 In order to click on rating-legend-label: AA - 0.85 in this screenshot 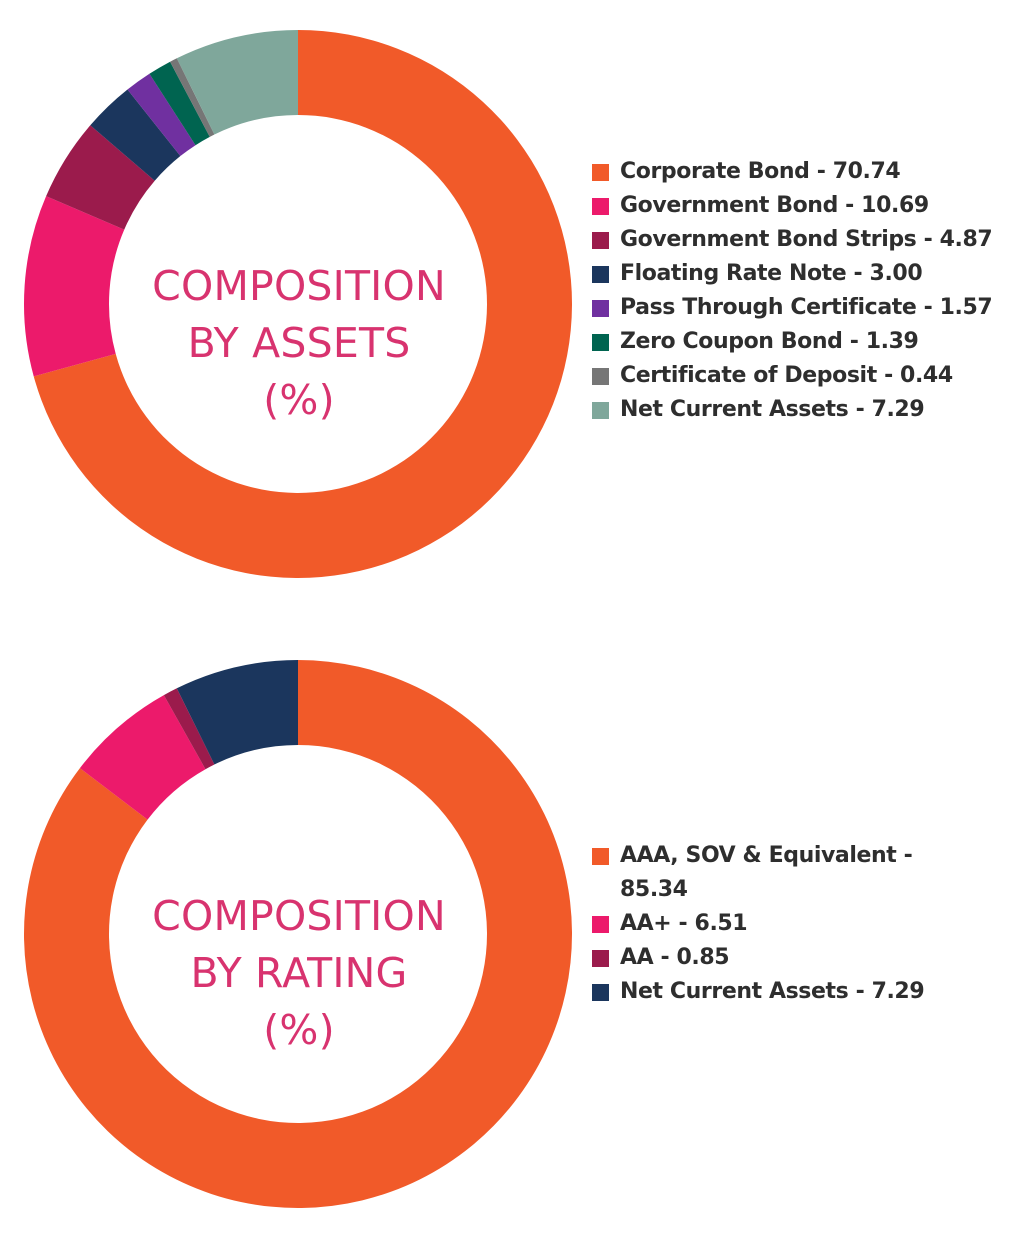, I will do `click(675, 957)`.